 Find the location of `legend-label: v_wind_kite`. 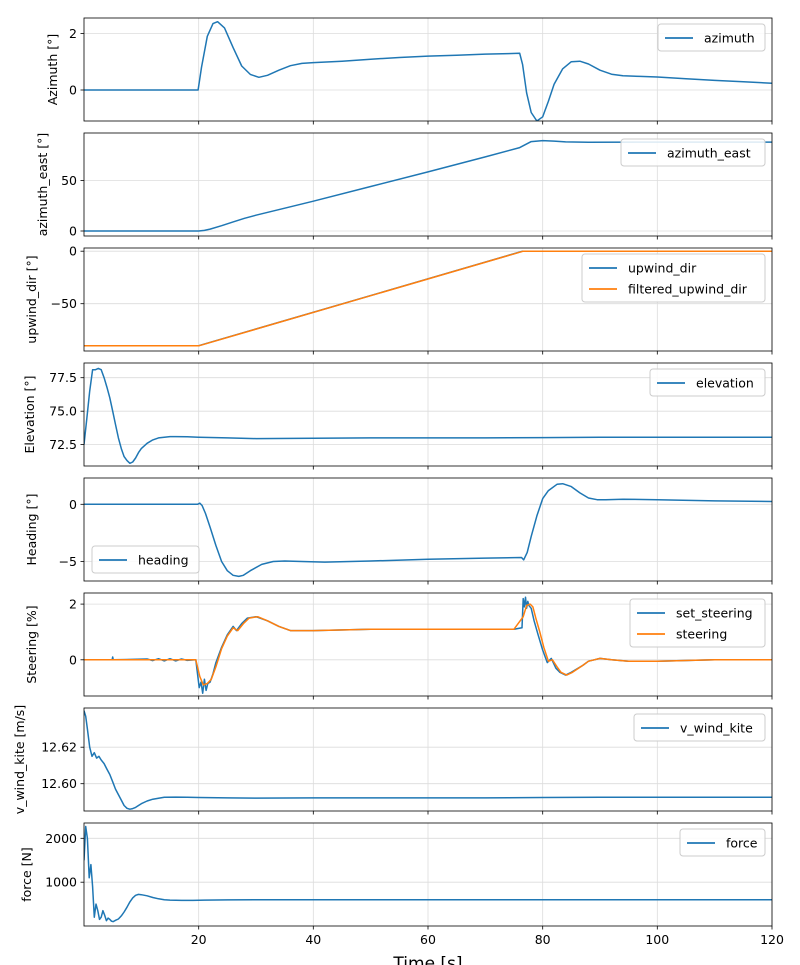

legend-label: v_wind_kite is located at coordinates (716, 728).